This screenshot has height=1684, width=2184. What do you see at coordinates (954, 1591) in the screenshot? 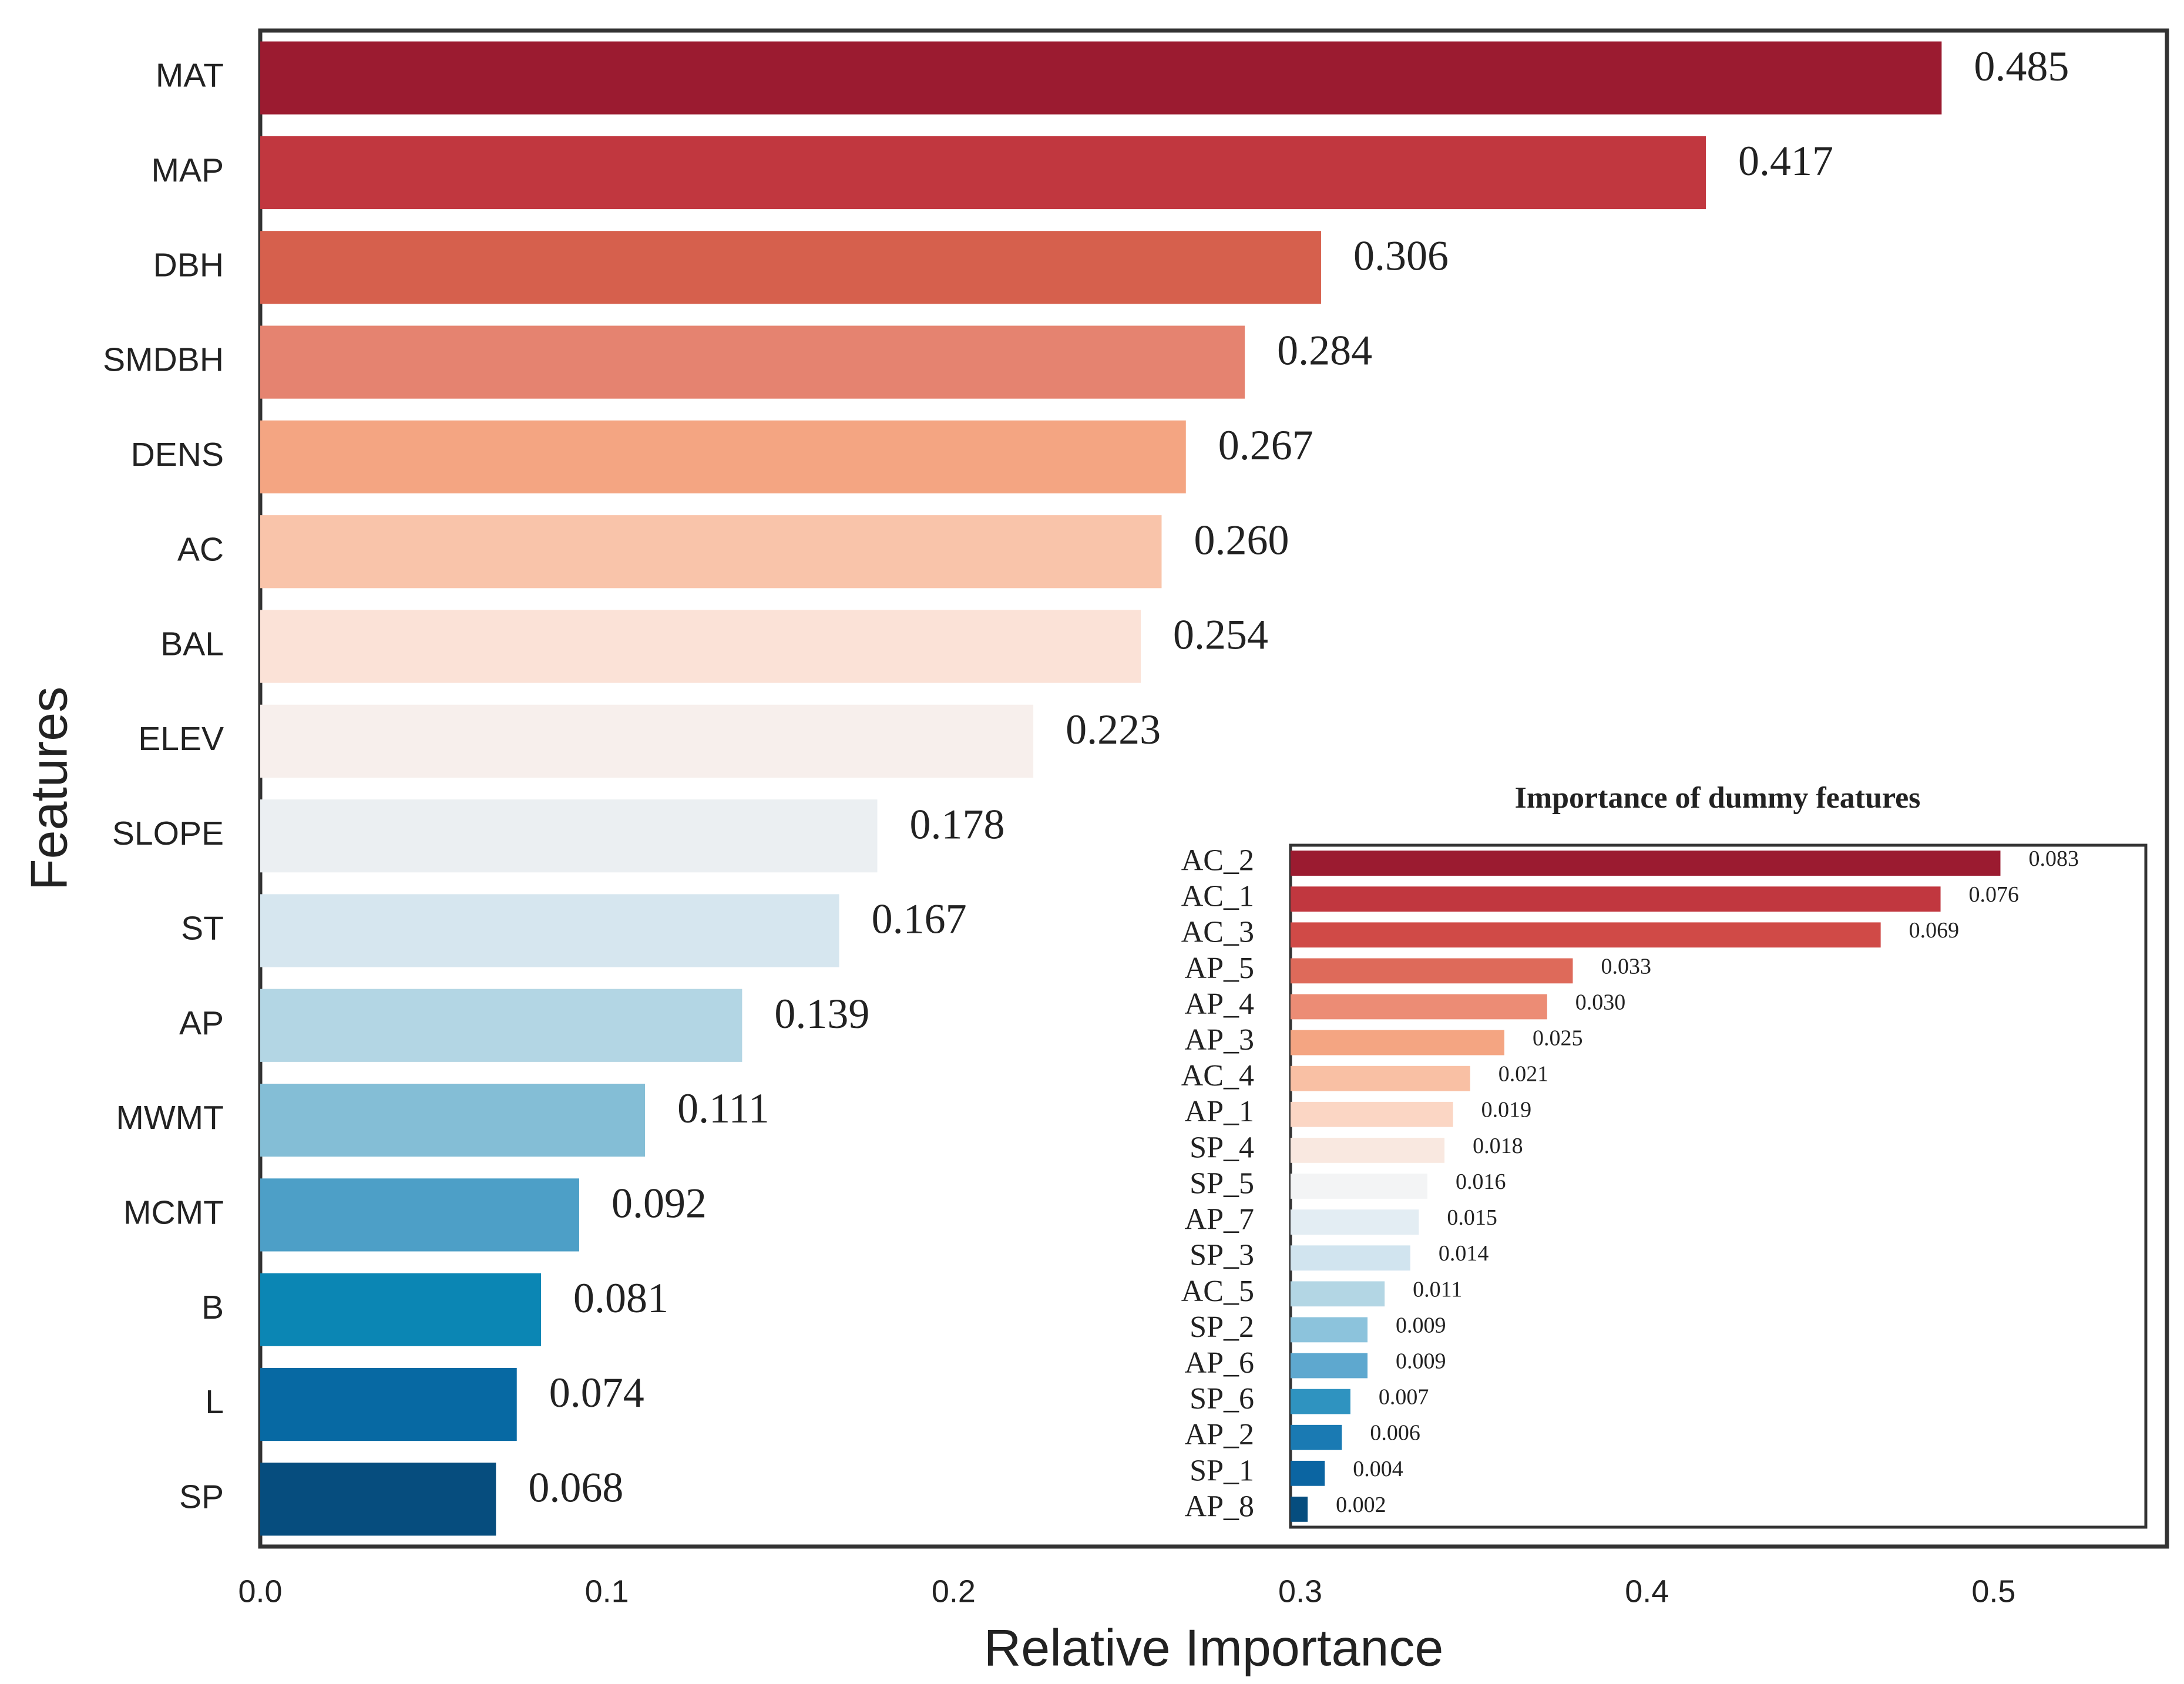
I see `x-tick-label: 0.2` at bounding box center [954, 1591].